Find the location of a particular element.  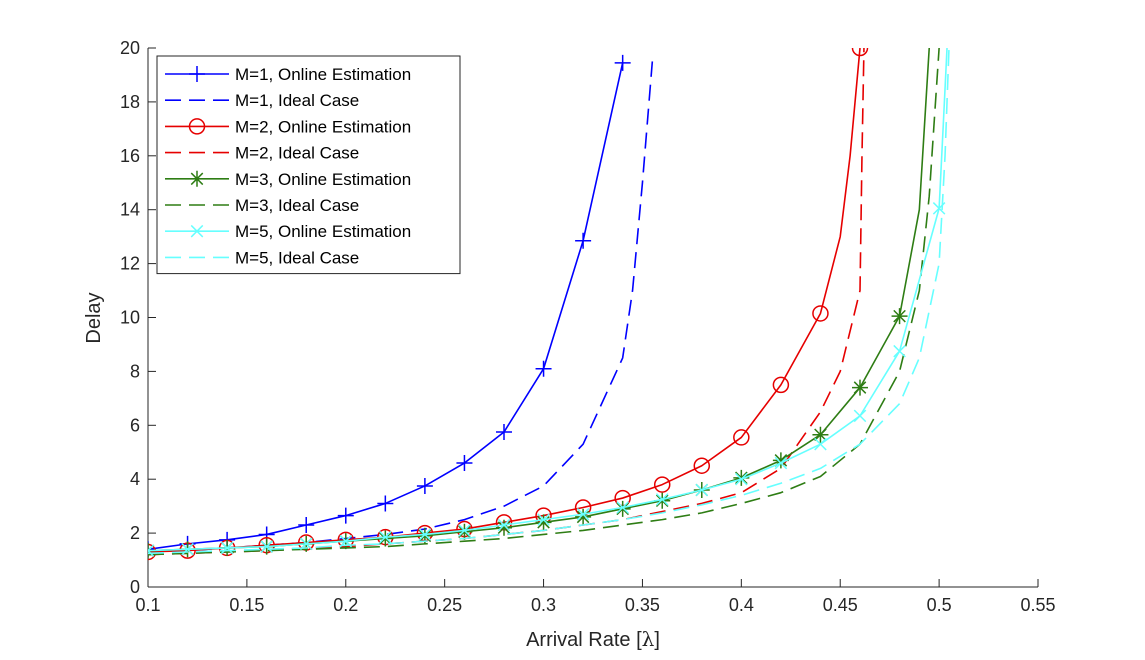

y-tick-label: 8 is located at coordinates (135, 371).